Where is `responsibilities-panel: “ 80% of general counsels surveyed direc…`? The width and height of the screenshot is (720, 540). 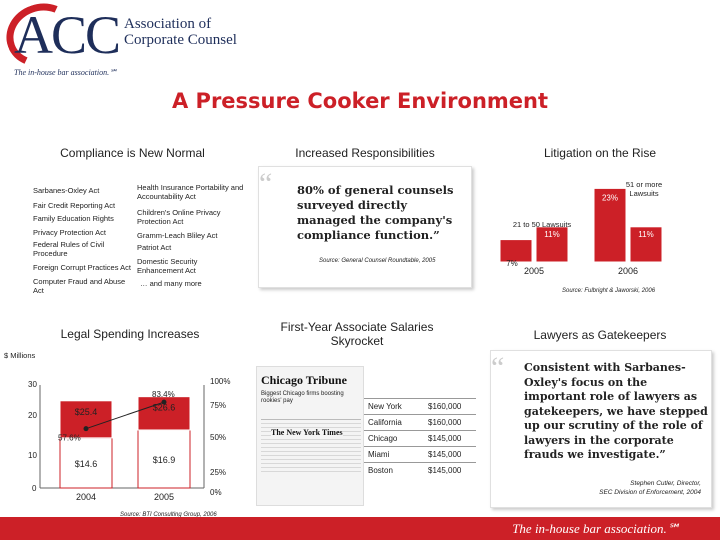
responsibilities-panel: “ 80% of general counsels surveyed direc… is located at coordinates (365, 227).